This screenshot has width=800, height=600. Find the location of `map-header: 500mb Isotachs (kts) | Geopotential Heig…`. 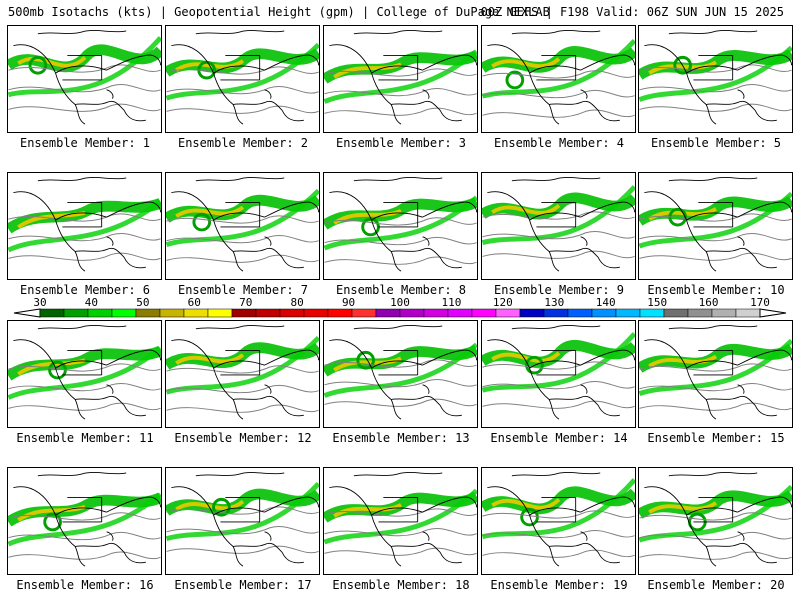

map-header: 500mb Isotachs (kts) | Geopotential Heig… is located at coordinates (400, 11).